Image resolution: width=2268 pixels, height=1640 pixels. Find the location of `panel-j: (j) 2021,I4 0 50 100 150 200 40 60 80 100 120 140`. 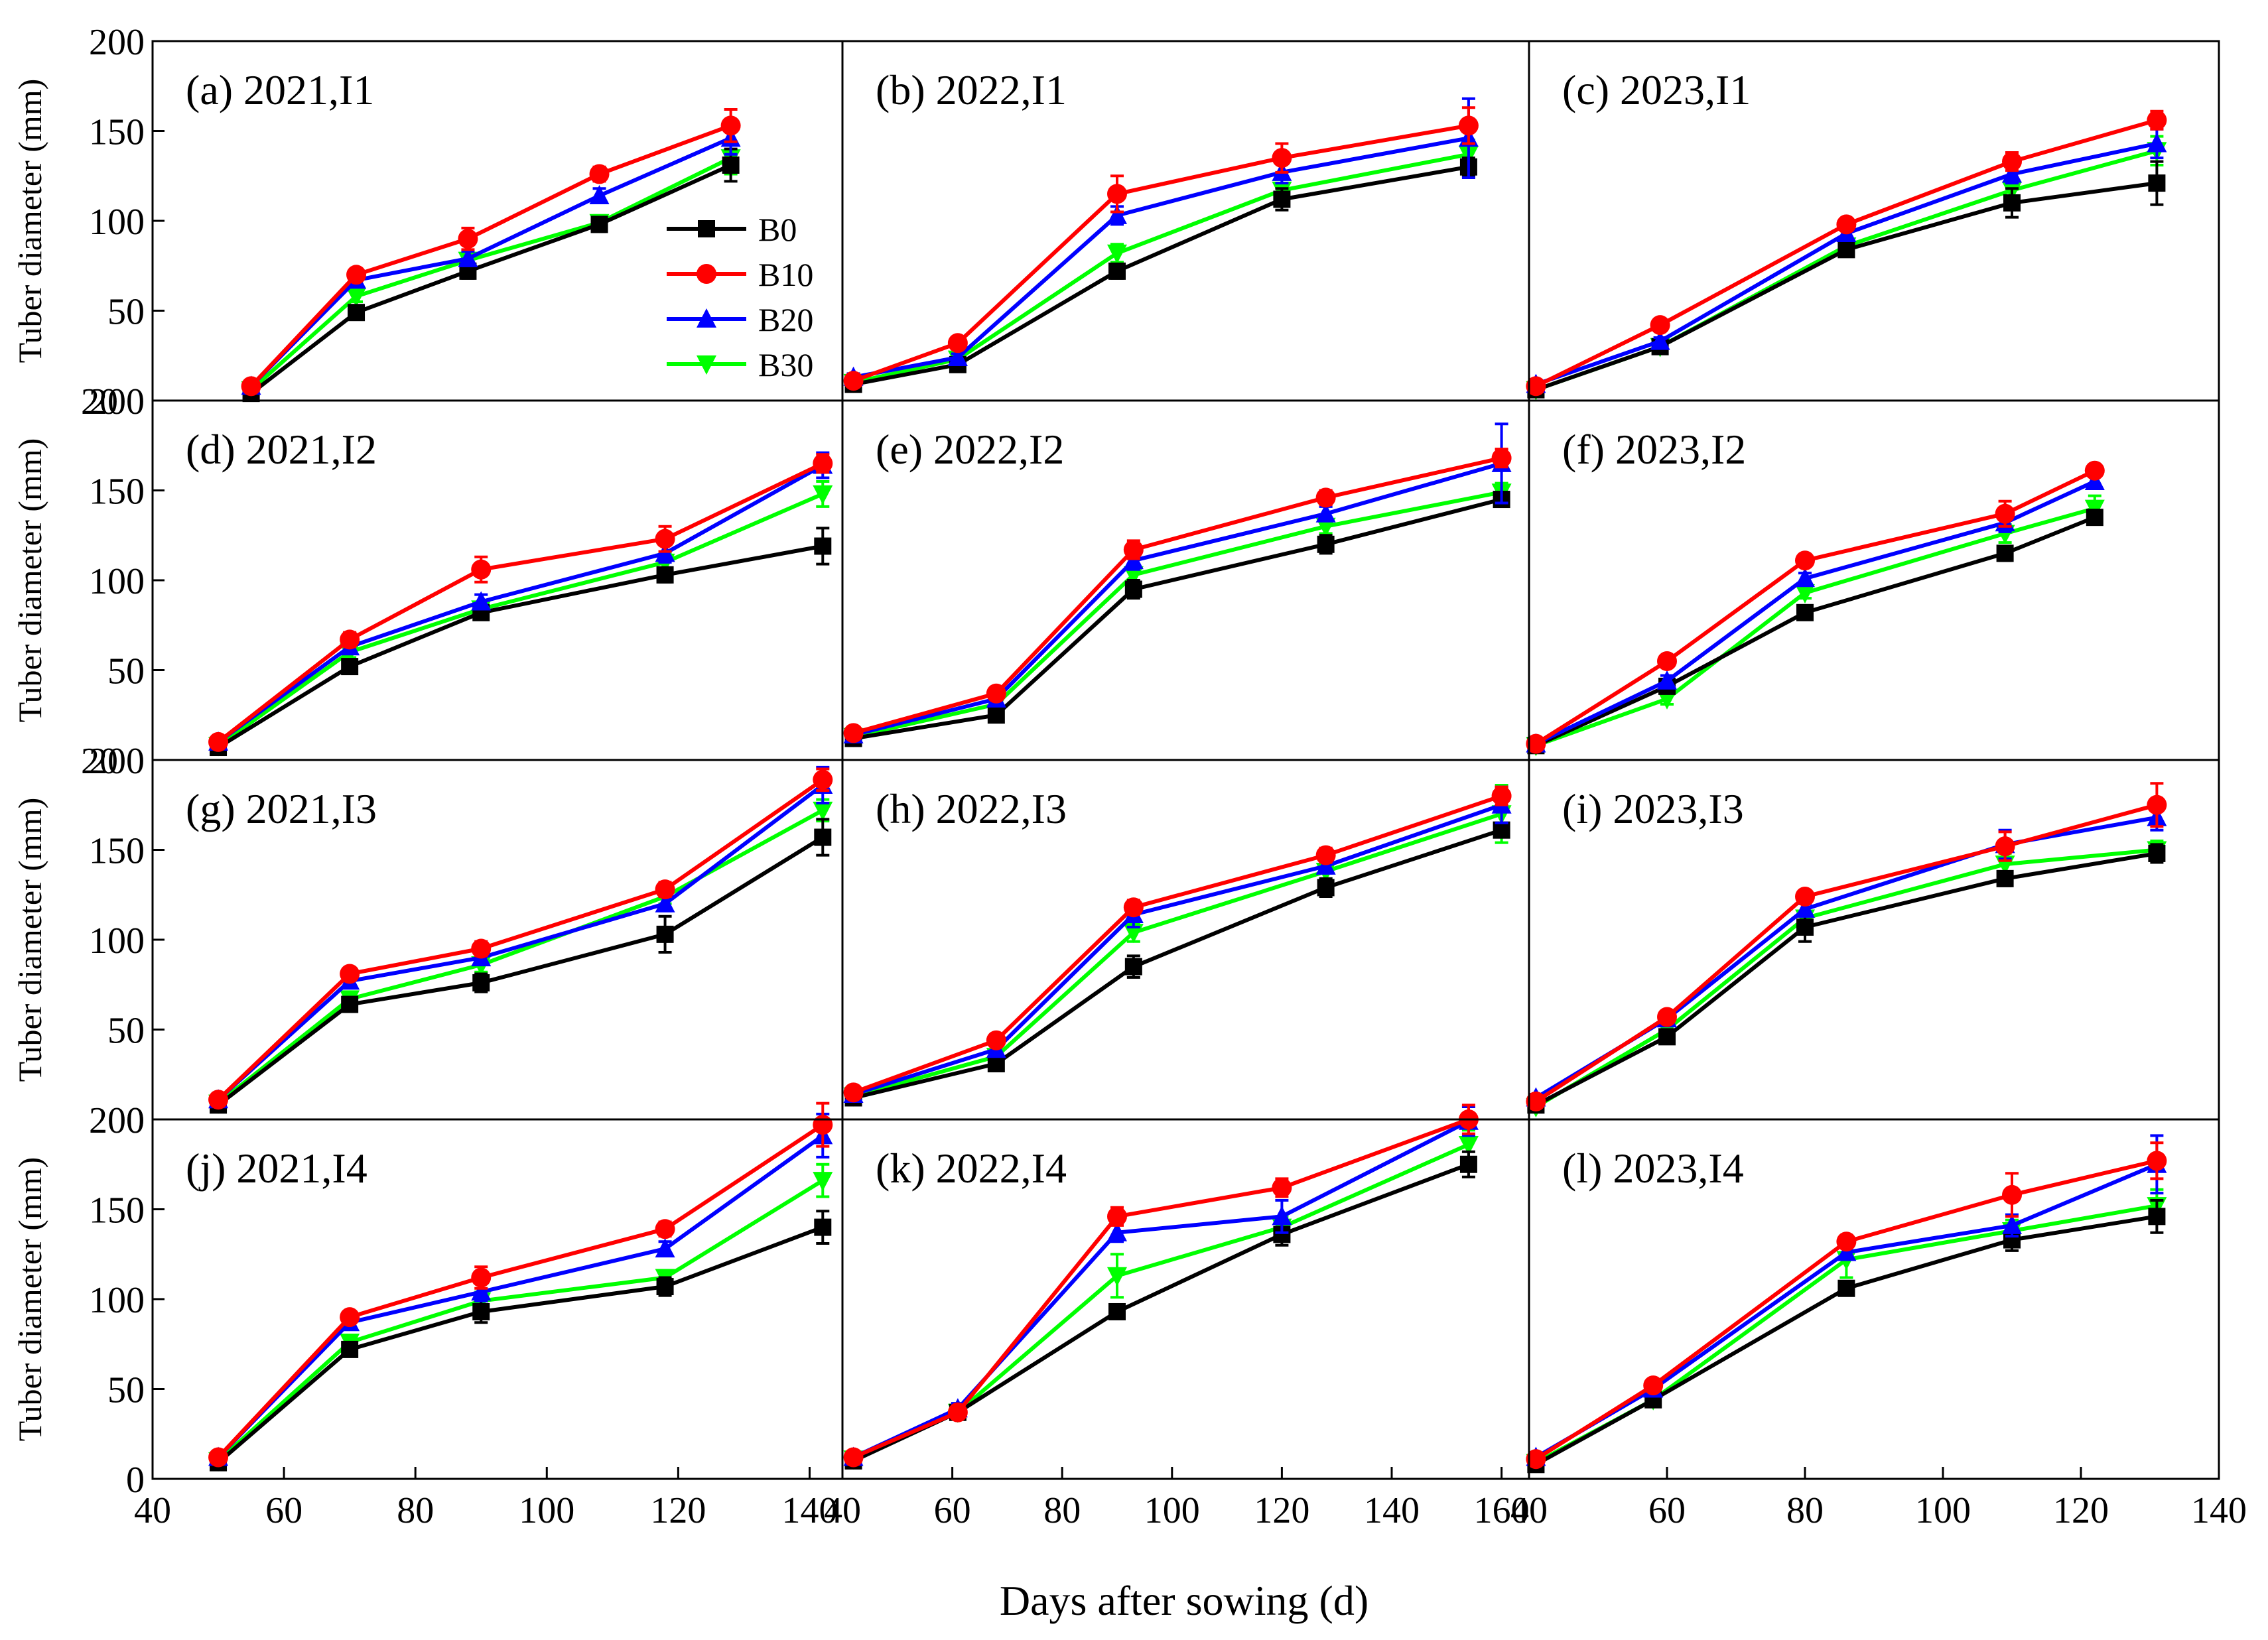

panel-j: (j) 2021,I4 0 50 100 150 200 40 60 80 100 120 140 is located at coordinates (467, 1315).